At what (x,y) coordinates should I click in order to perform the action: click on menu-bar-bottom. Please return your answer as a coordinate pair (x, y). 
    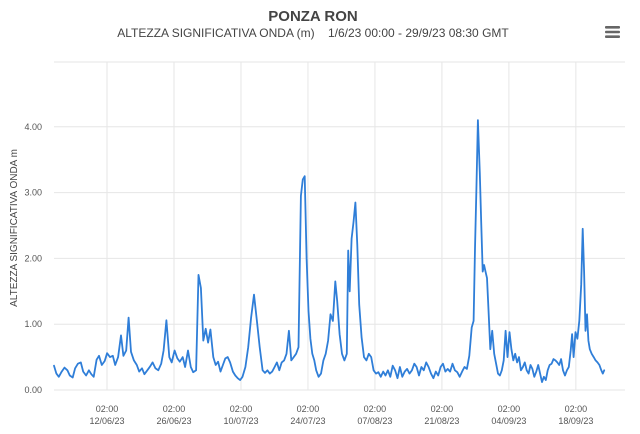
    Looking at the image, I should click on (612, 36).